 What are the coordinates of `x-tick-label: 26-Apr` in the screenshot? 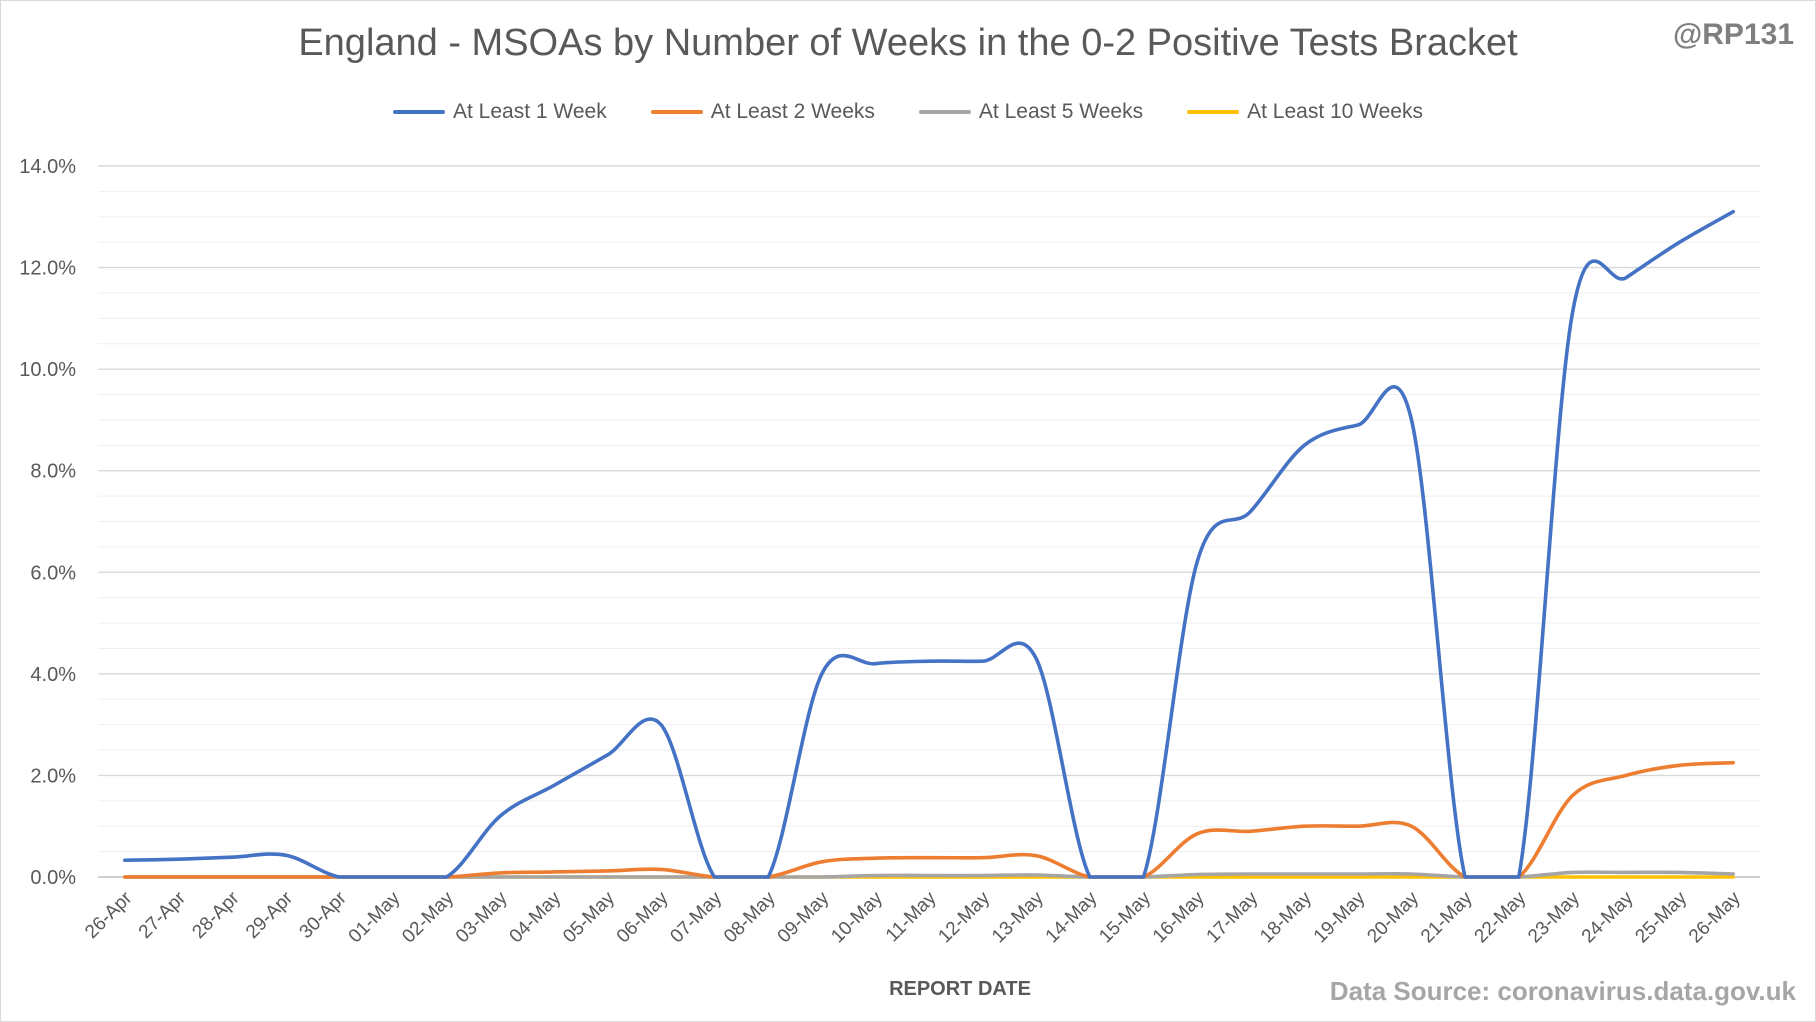 It's located at (109, 915).